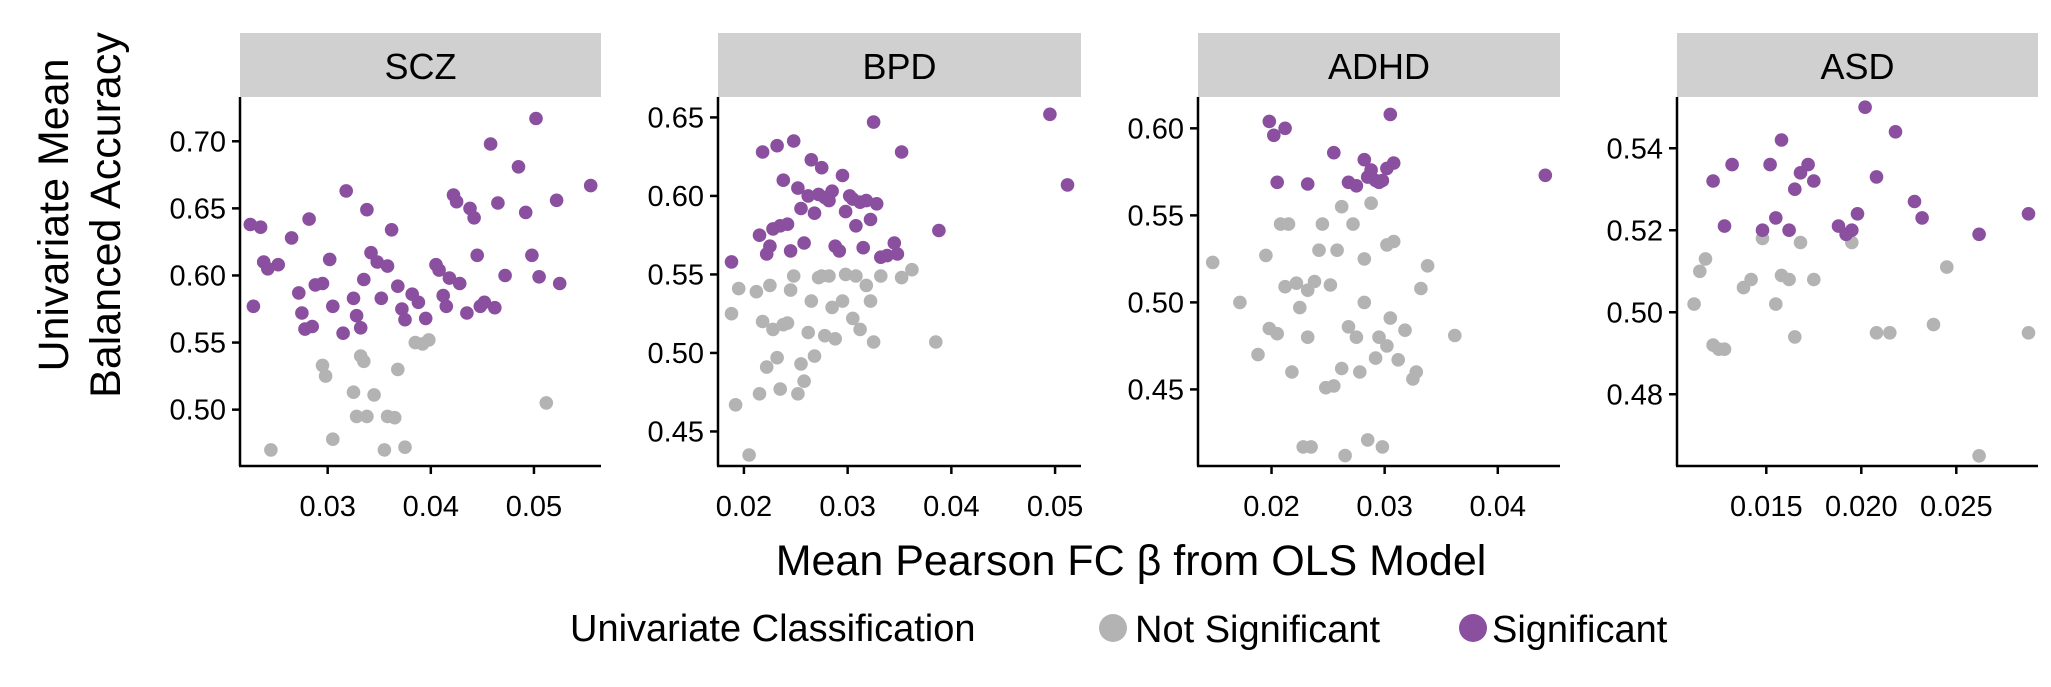 The image size is (2051, 687). I want to click on y-tick-label-bpd: 0.60, so click(676, 197).